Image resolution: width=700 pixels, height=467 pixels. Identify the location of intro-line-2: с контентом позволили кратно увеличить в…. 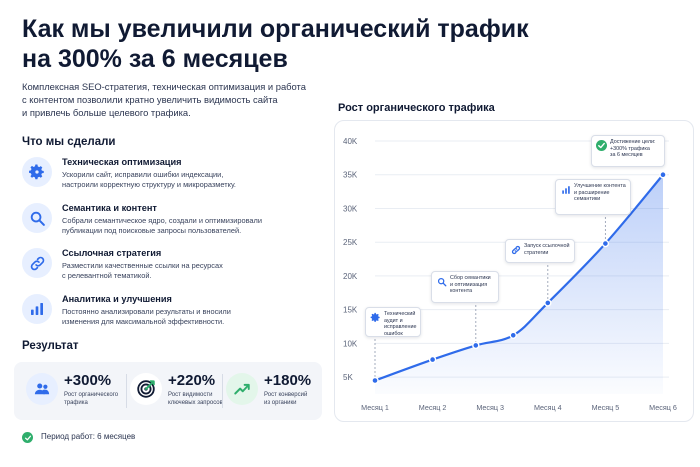
(150, 99).